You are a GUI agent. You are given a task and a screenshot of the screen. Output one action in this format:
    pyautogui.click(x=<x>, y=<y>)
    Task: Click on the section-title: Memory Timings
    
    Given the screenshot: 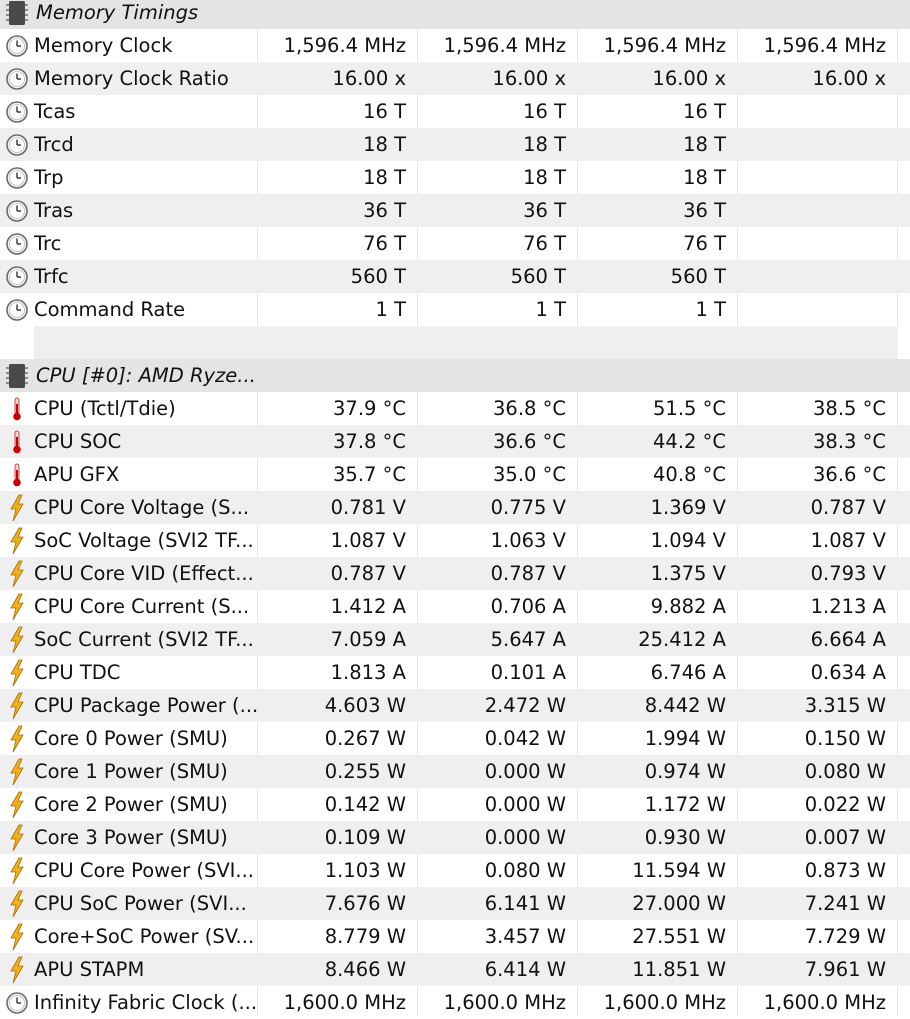 What is the action you would take?
    pyautogui.click(x=117, y=12)
    